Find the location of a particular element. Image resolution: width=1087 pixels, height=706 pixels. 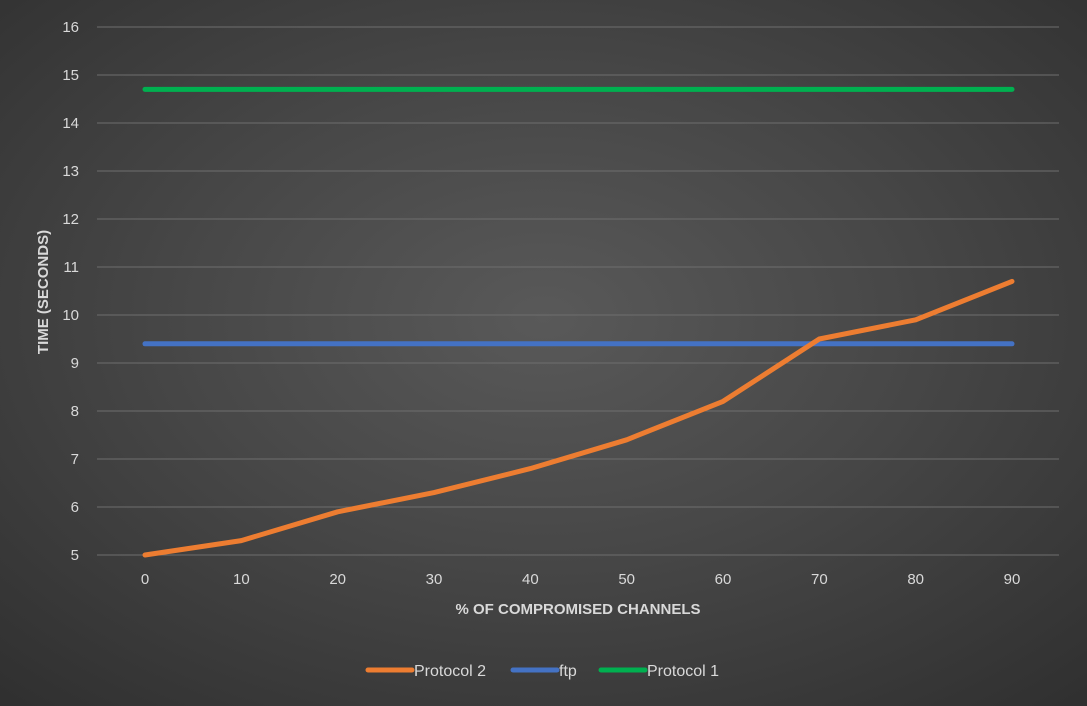

y-tick-label: 7 is located at coordinates (75, 459).